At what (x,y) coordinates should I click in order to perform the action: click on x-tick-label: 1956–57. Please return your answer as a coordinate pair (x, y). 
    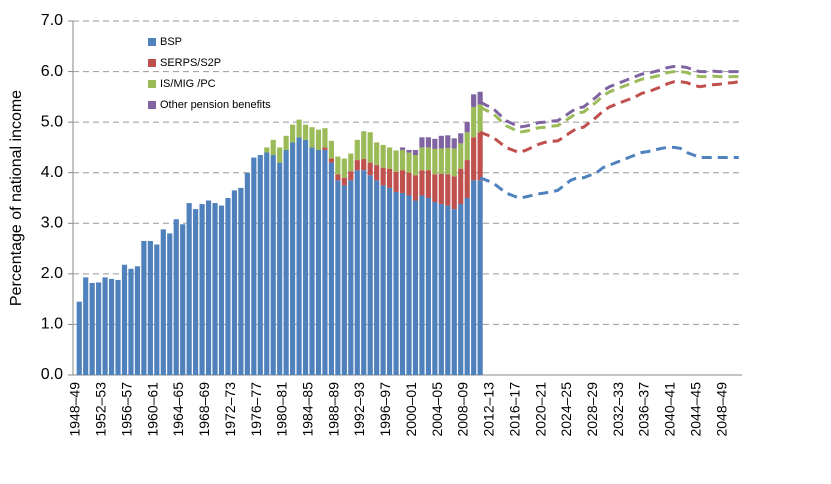
    Looking at the image, I should click on (126, 409).